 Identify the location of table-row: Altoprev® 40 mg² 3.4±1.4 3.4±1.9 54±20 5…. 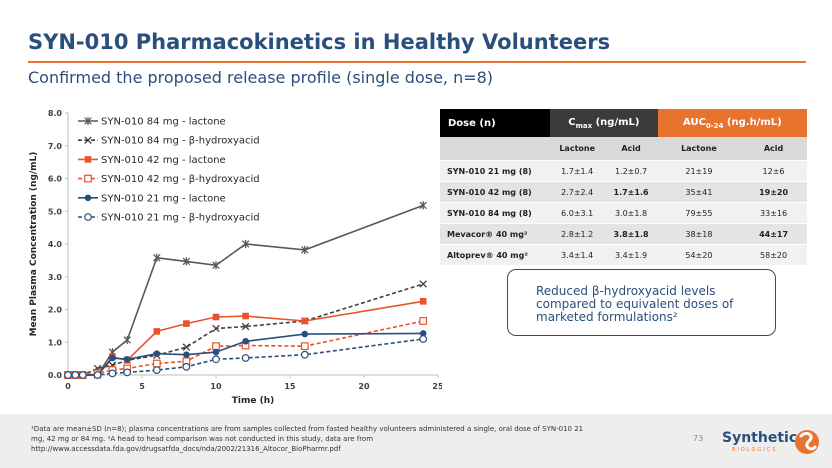
(623, 254).